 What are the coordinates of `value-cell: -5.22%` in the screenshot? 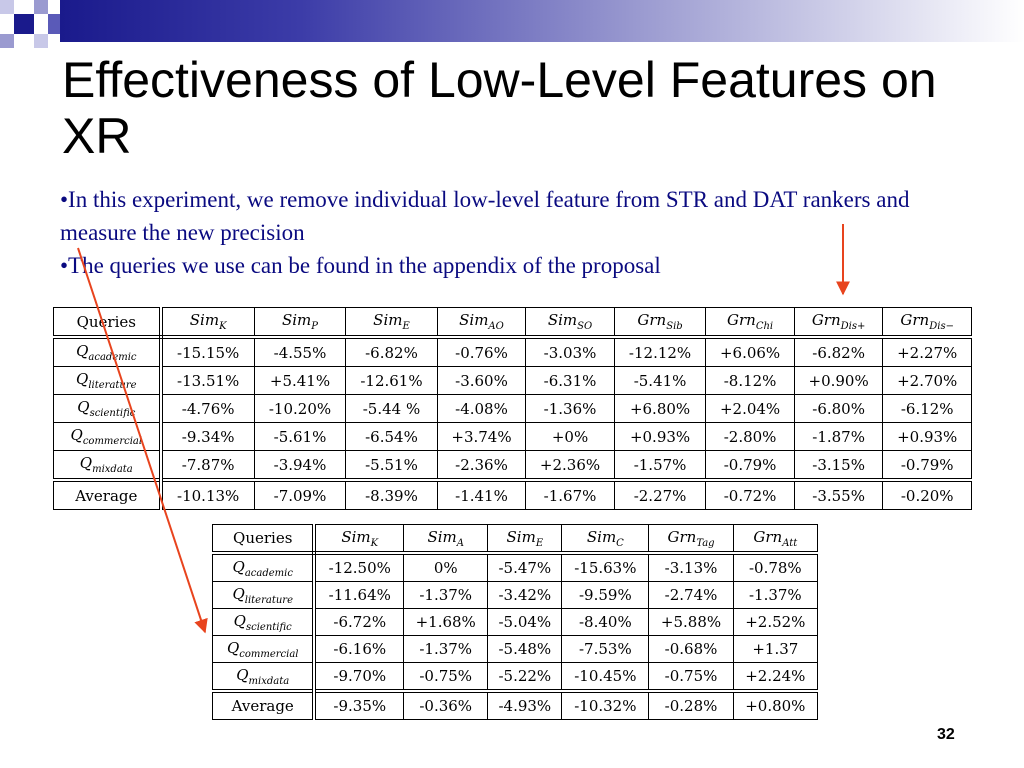 It's located at (525, 677).